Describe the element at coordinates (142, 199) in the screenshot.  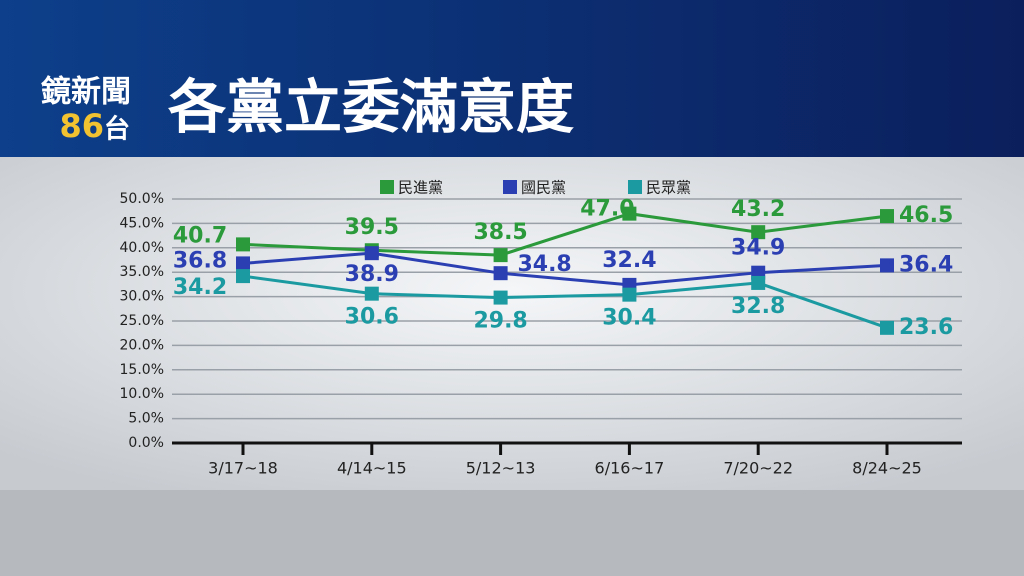
I see `y-tick-label: 50.0%` at that location.